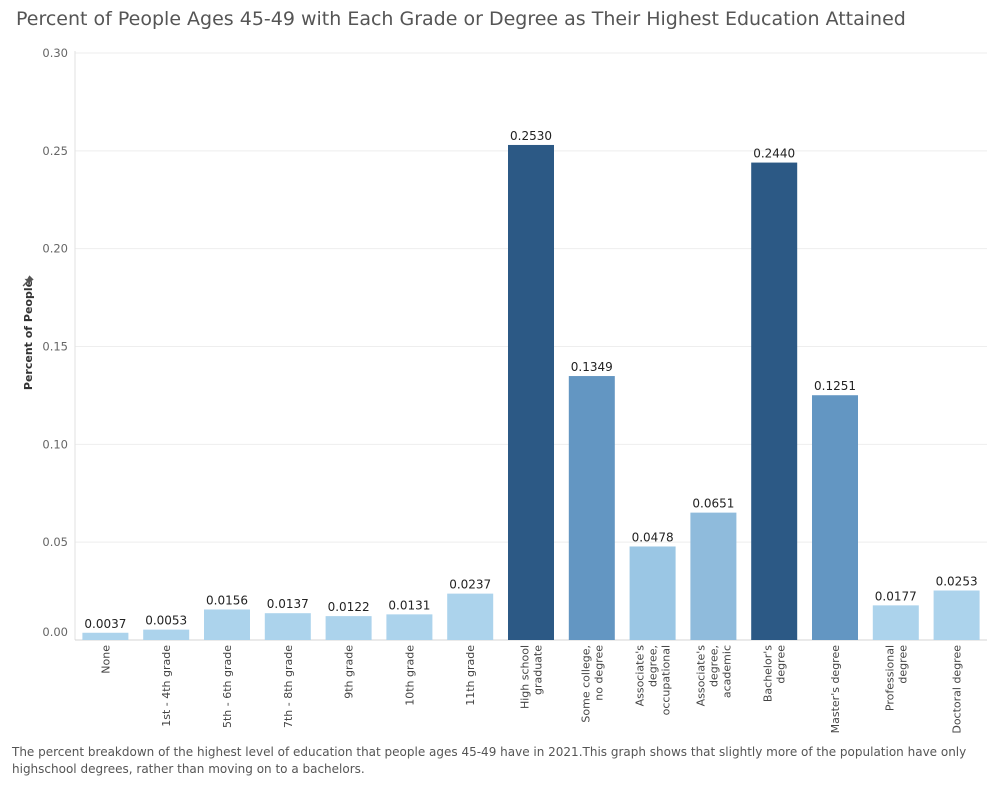 This screenshot has height=793, width=1002. What do you see at coordinates (957, 581) in the screenshot?
I see `data-label: 0.0253` at bounding box center [957, 581].